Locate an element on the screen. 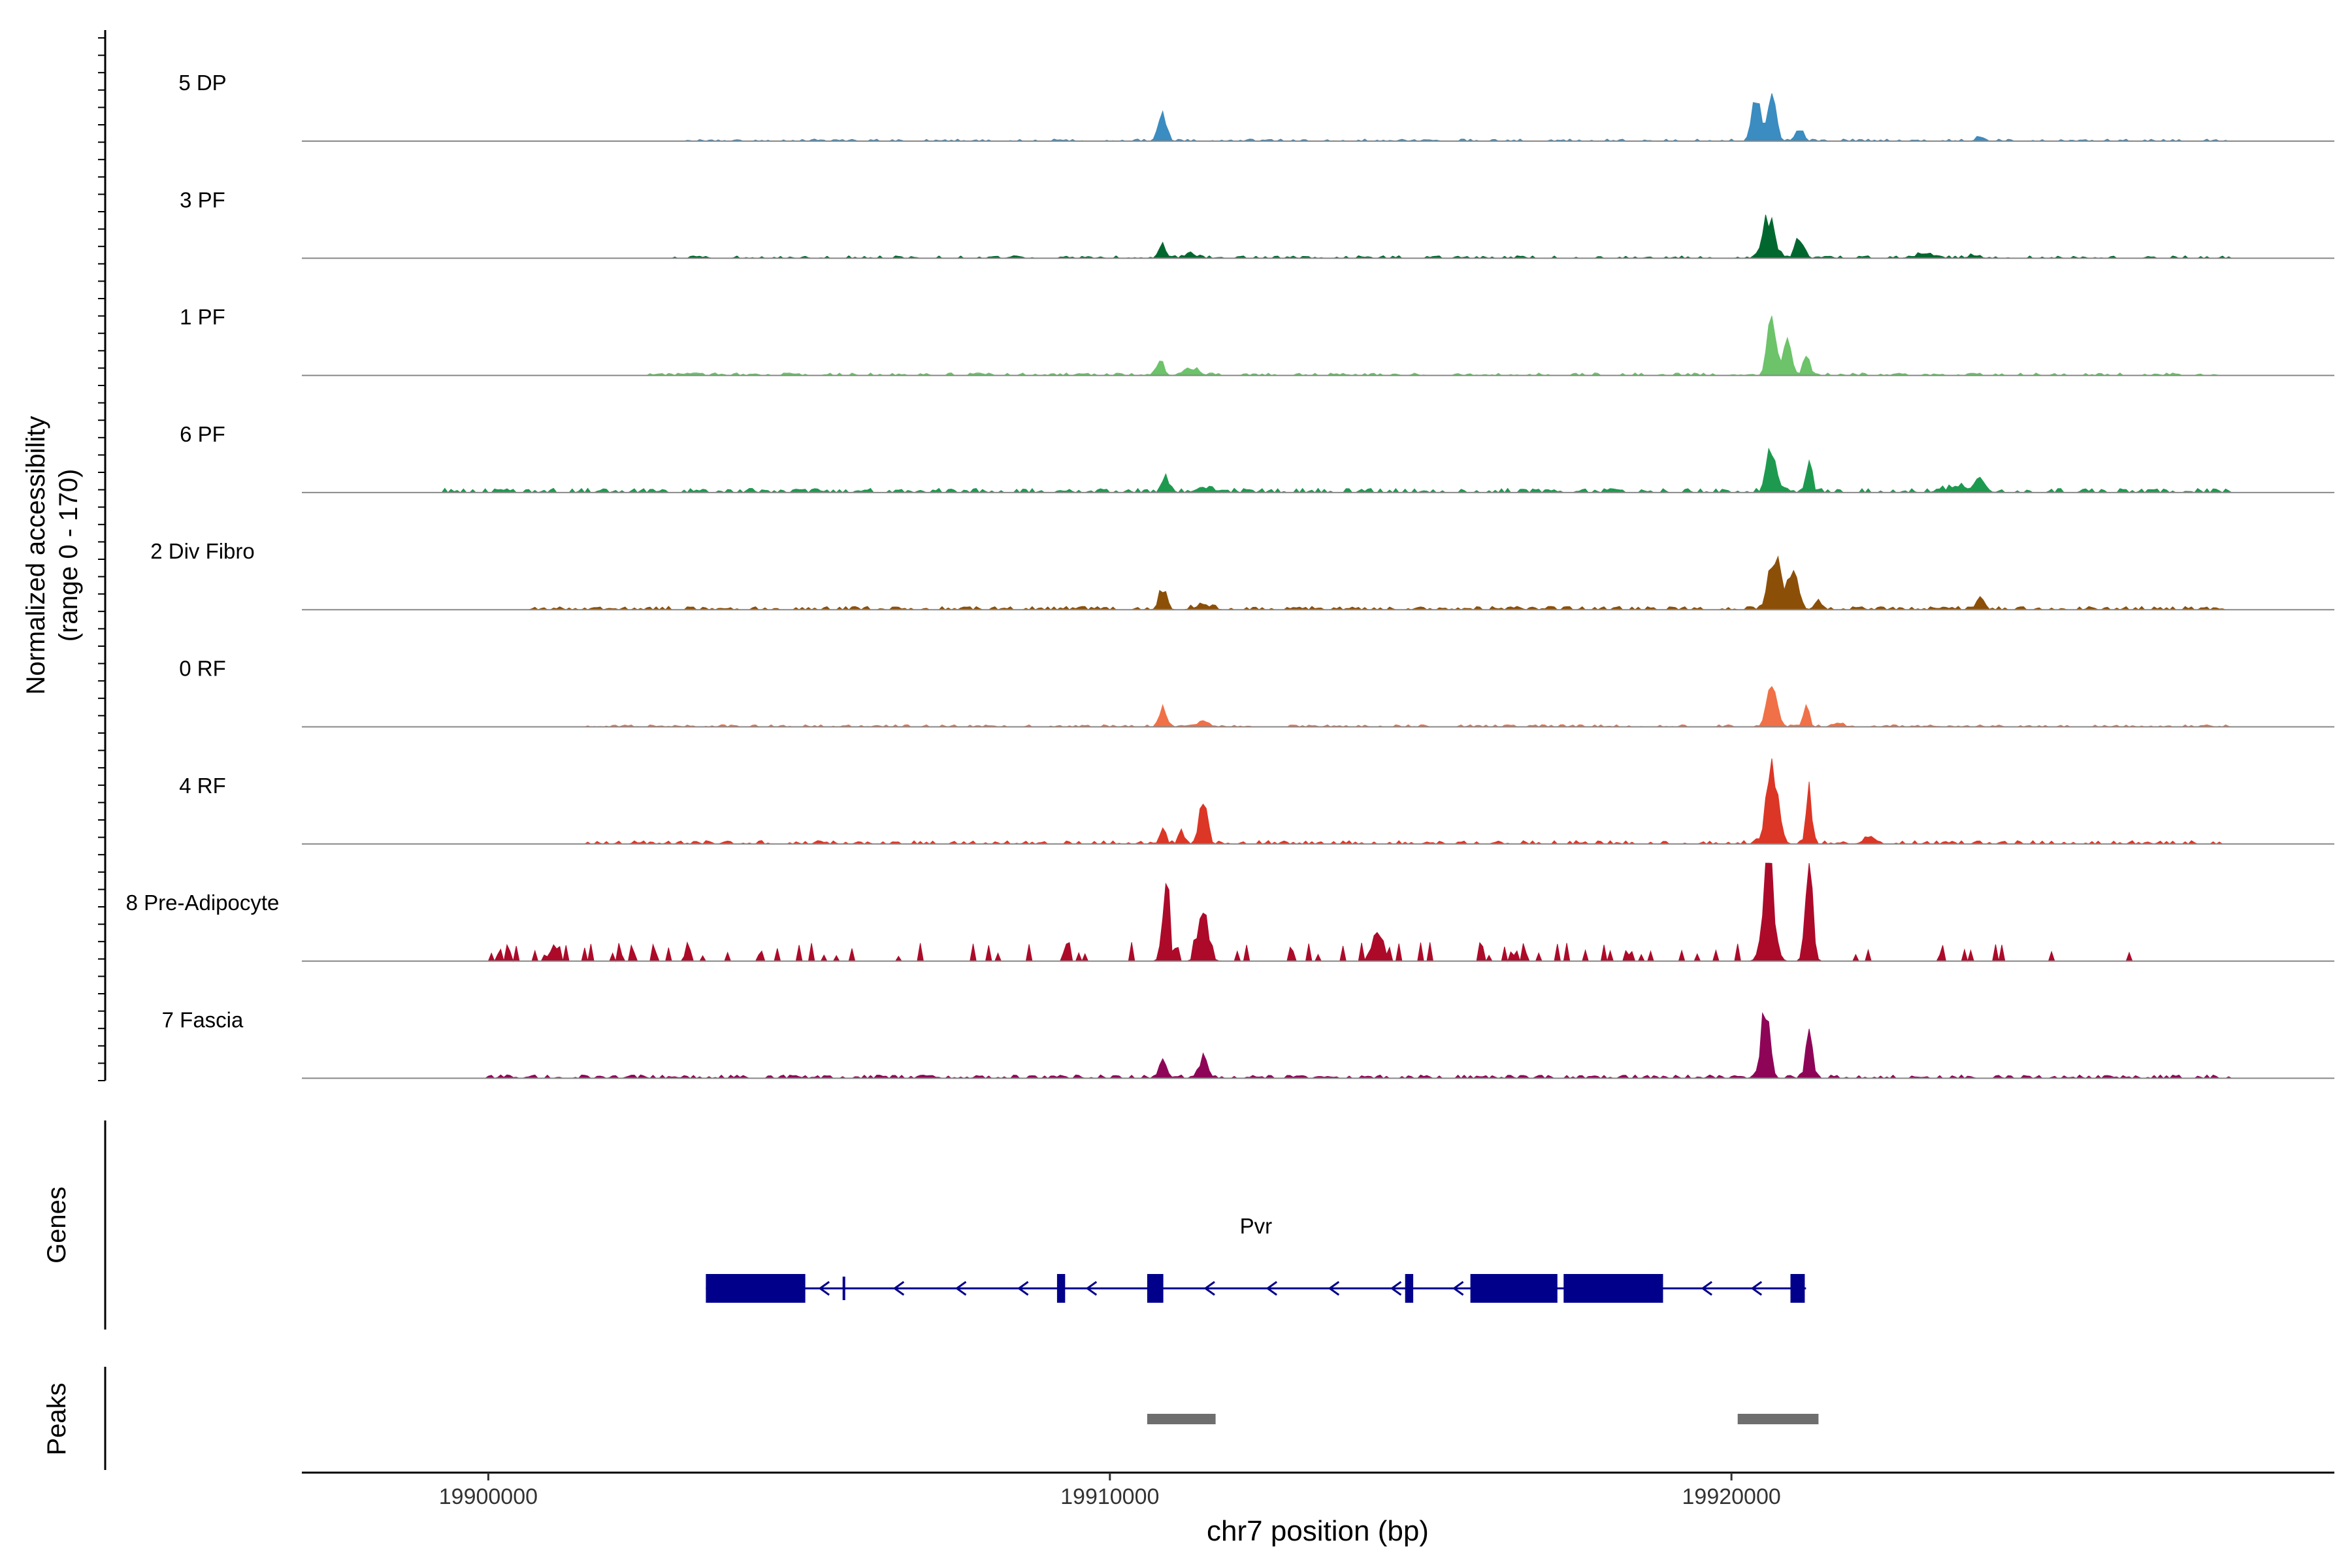 Image resolution: width=2352 pixels, height=1568 pixels. track-label: 3 PF is located at coordinates (202, 200).